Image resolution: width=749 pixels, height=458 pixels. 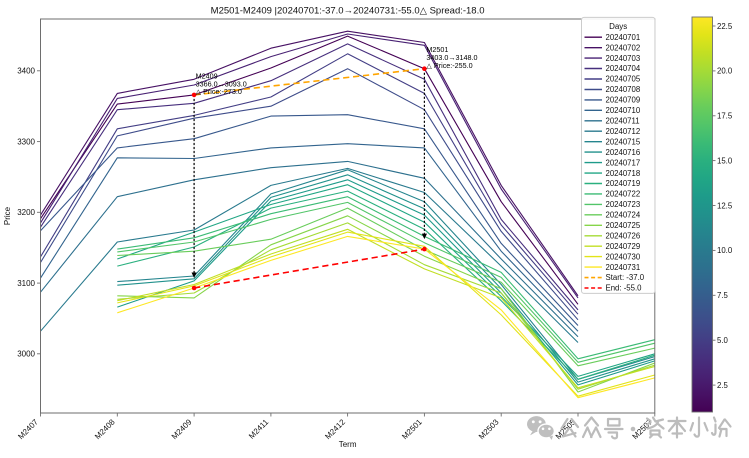 What do you see at coordinates (26, 212) in the screenshot?
I see `svg-text: 3200` at bounding box center [26, 212].